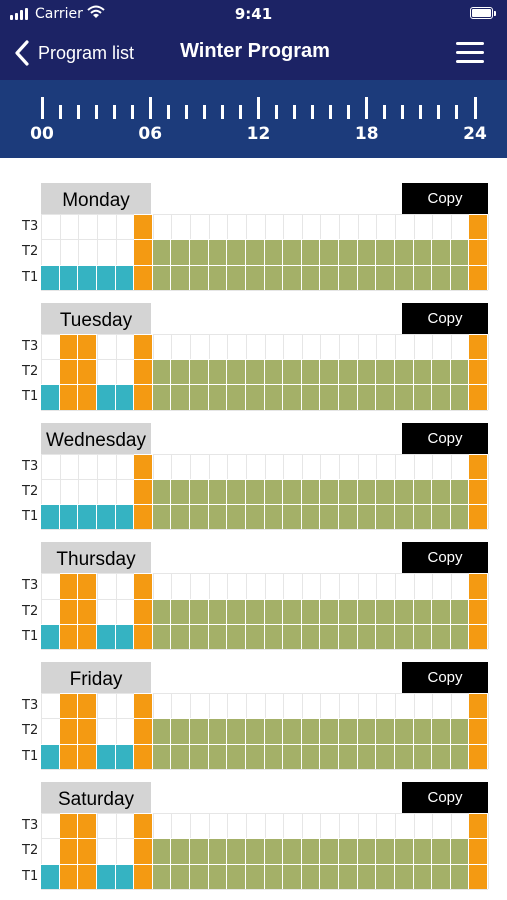 The image size is (507, 900). I want to click on copy-button: Copy, so click(445, 797).